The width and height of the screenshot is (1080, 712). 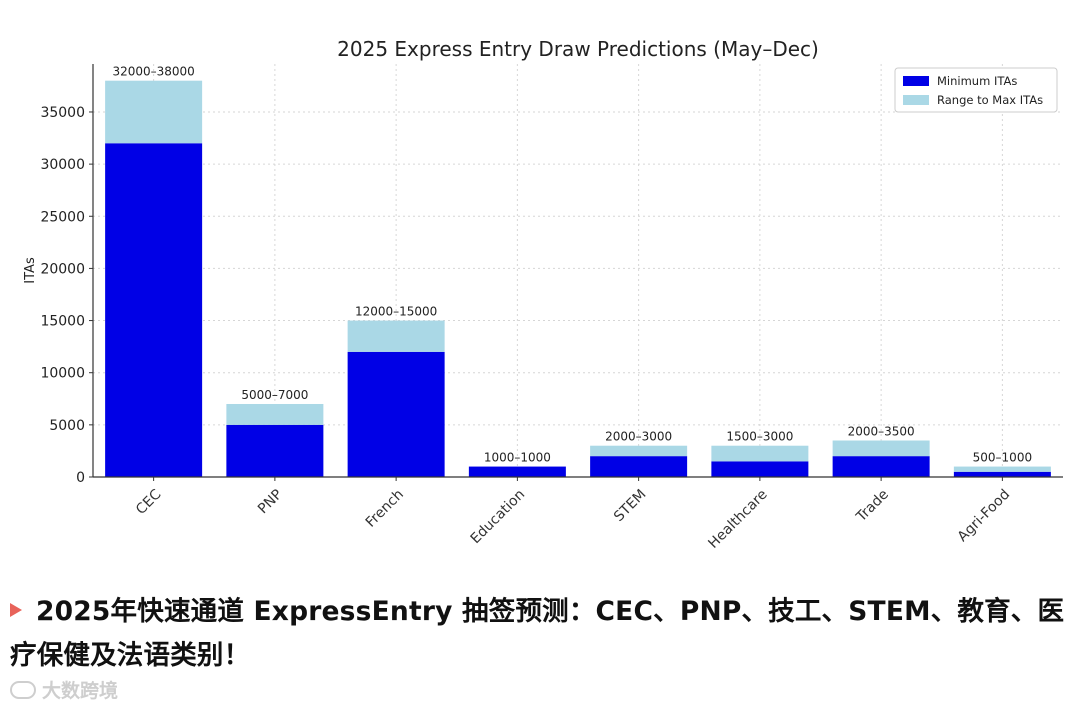 I want to click on y-tick-label: 25000, so click(x=62, y=217).